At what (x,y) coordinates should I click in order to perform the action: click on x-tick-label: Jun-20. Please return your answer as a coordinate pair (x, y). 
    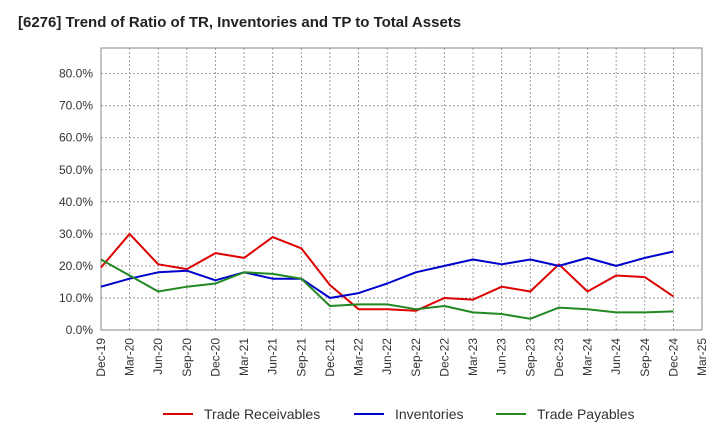
    Looking at the image, I should click on (158, 356).